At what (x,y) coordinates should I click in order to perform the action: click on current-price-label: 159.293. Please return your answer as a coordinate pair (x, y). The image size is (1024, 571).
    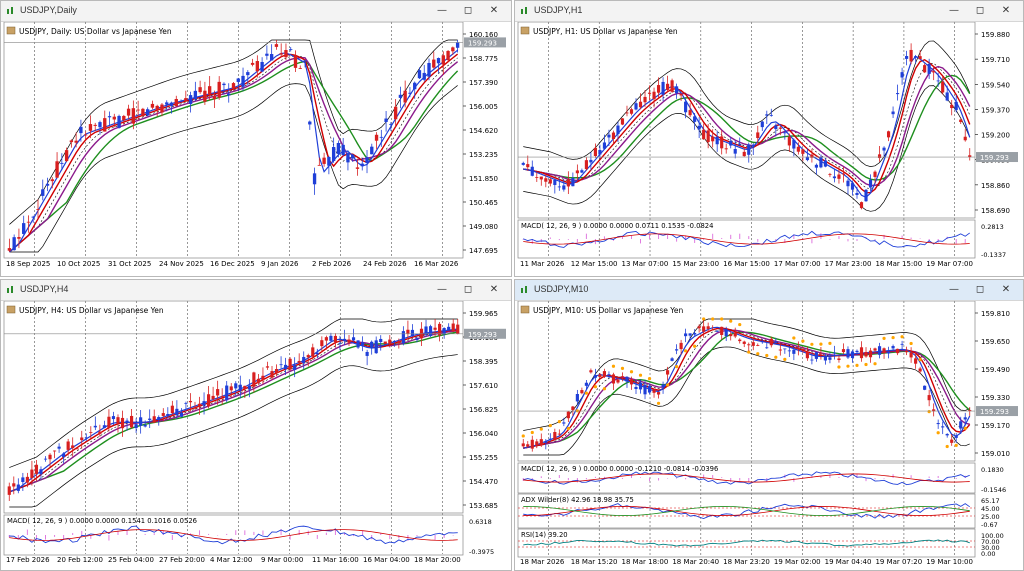
    Looking at the image, I should click on (994, 412).